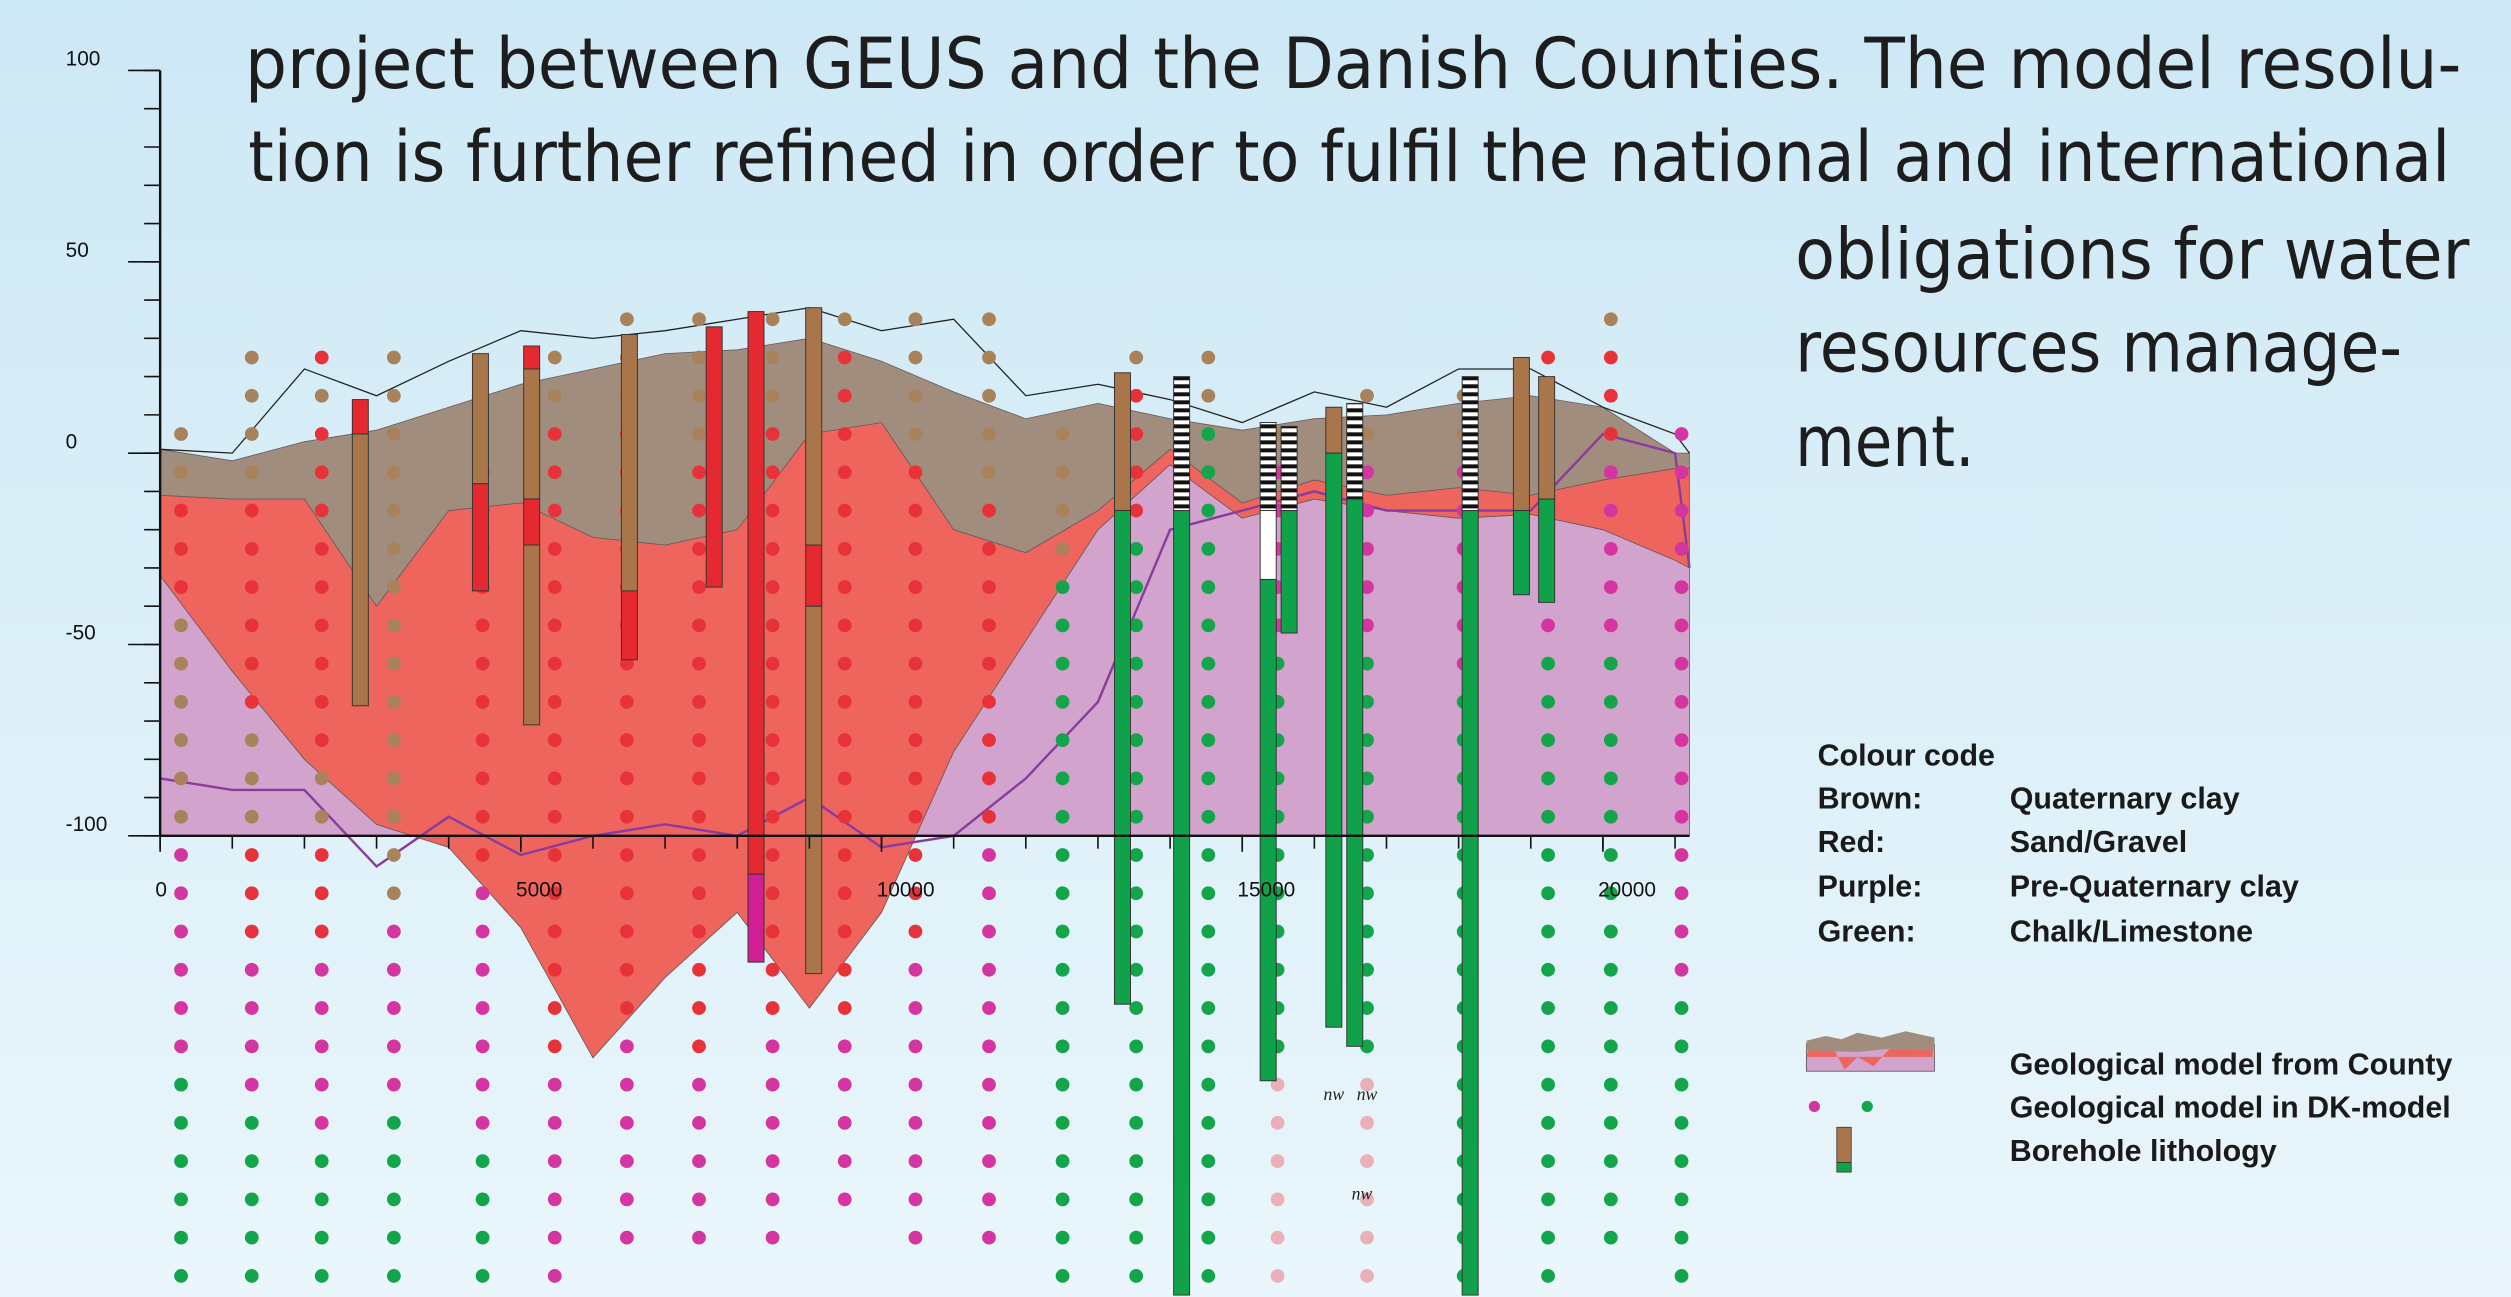  I want to click on legend-title: Colour code, so click(1906, 755).